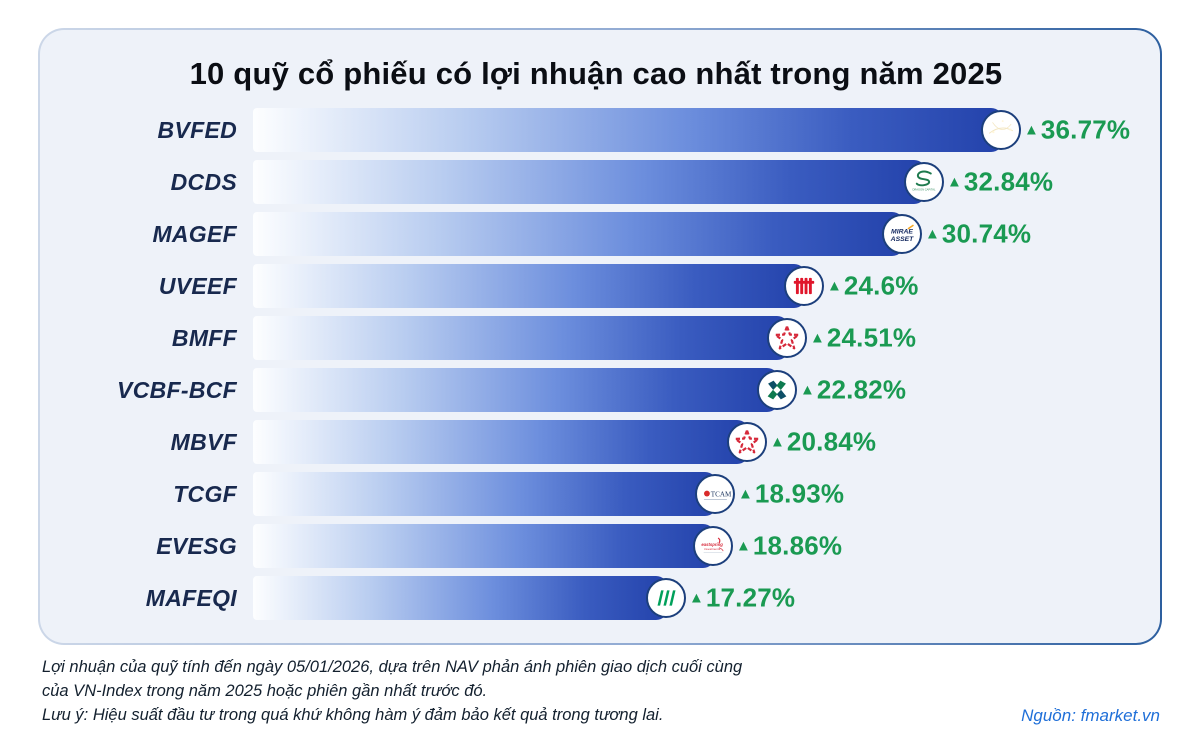 This screenshot has height=747, width=1200. I want to click on bar-area: DRAGON CAPITAL ▲ 32.84%, so click(694, 182).